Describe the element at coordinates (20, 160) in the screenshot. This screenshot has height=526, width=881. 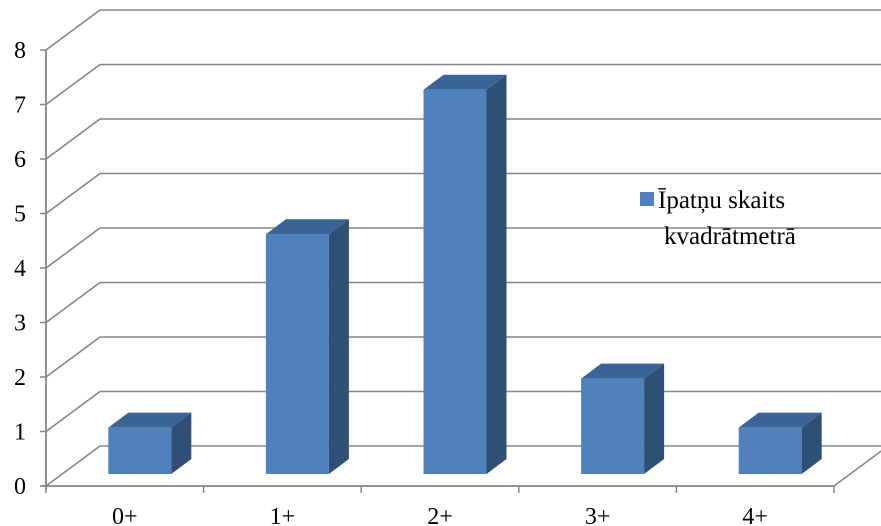
I see `y-tick-label: 6` at that location.